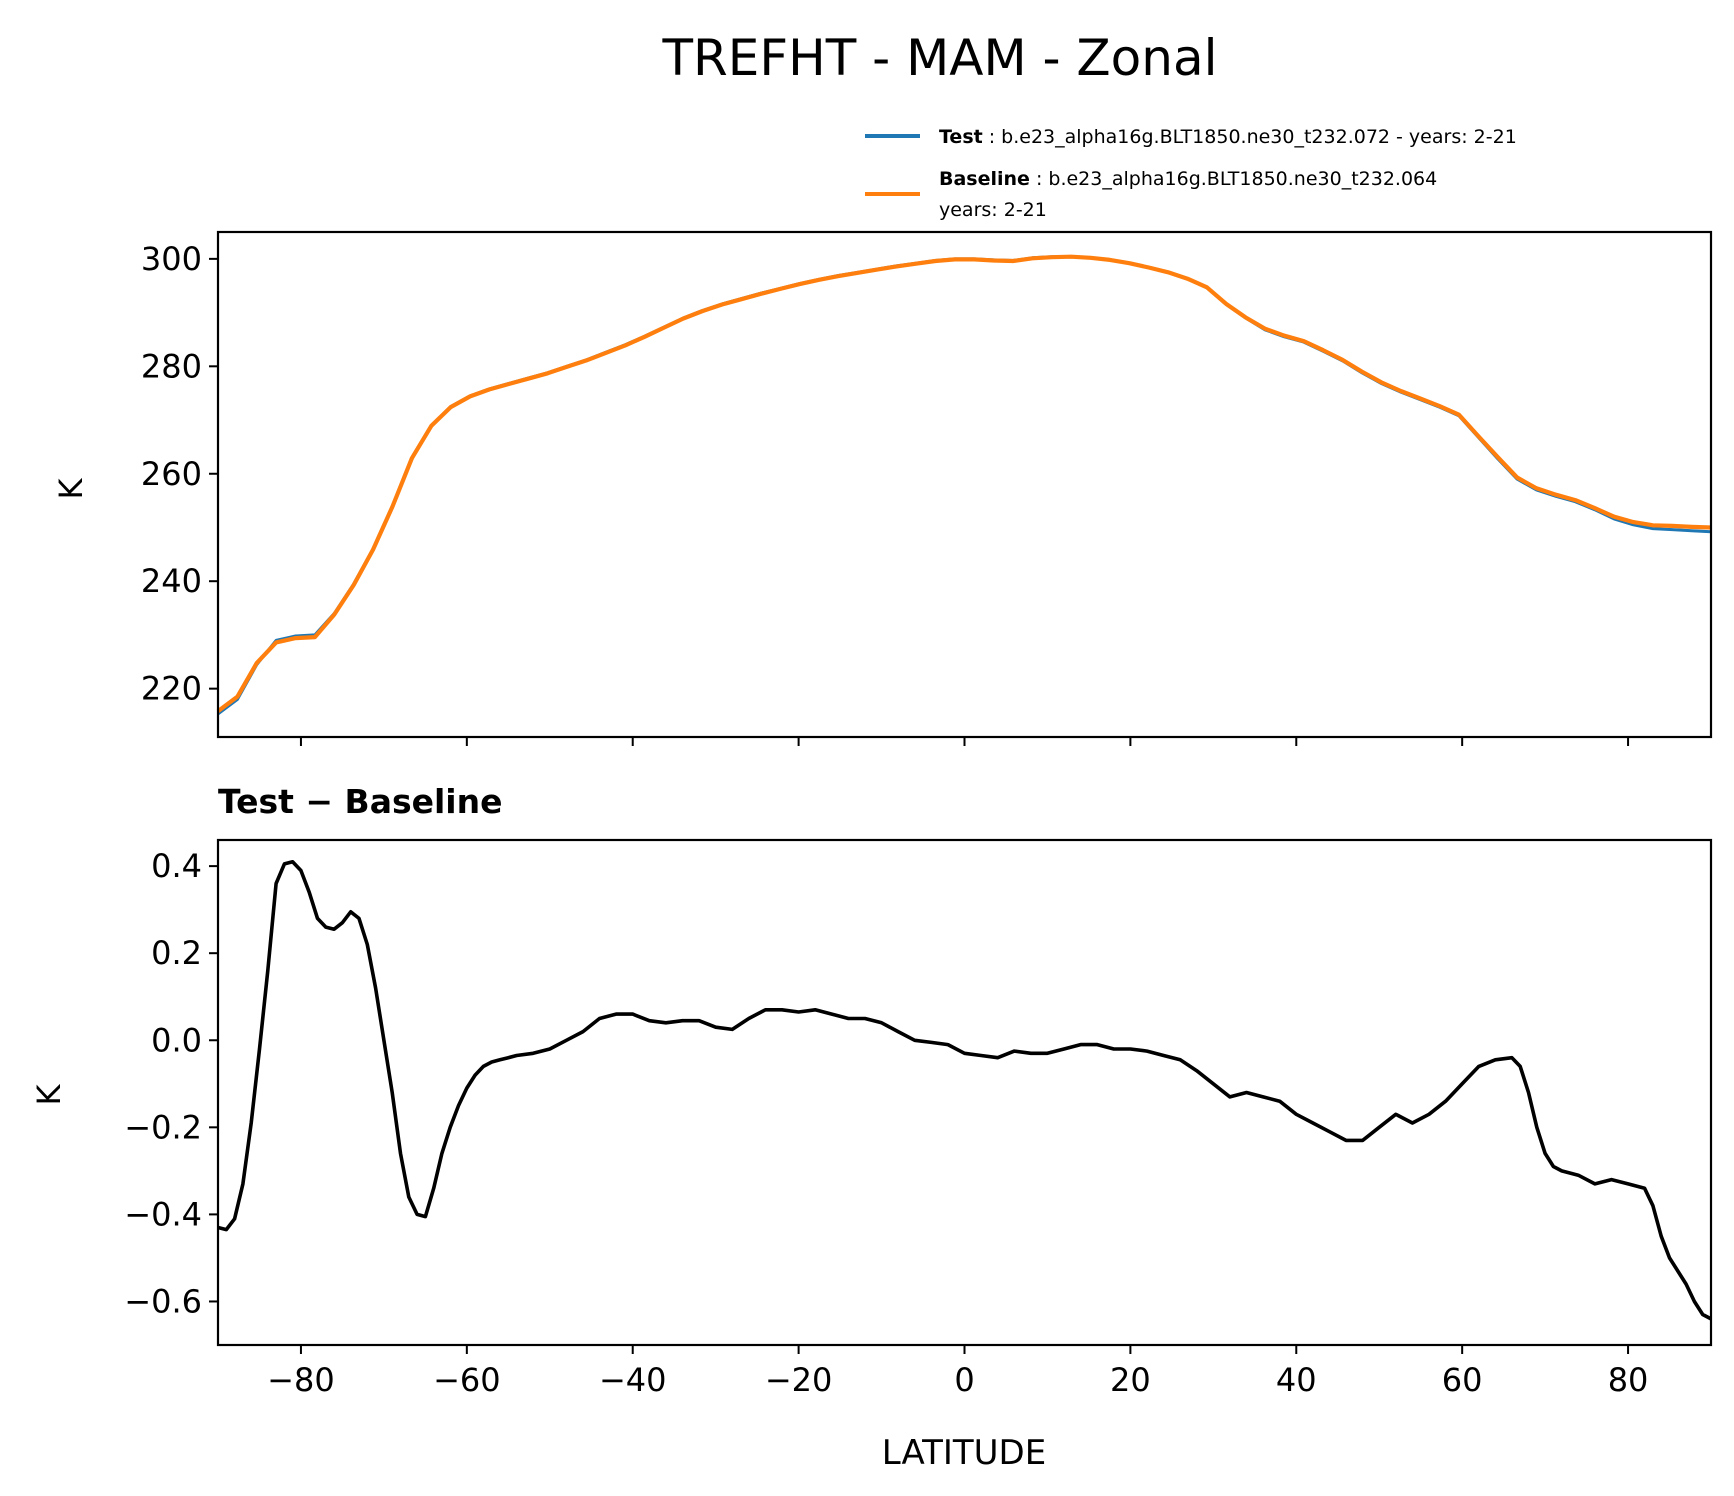 This screenshot has width=1734, height=1496. I want to click on legend-baseline-text: : b.e23_alpha16g.BLT1850.ne30_t232.064, so click(1236, 179).